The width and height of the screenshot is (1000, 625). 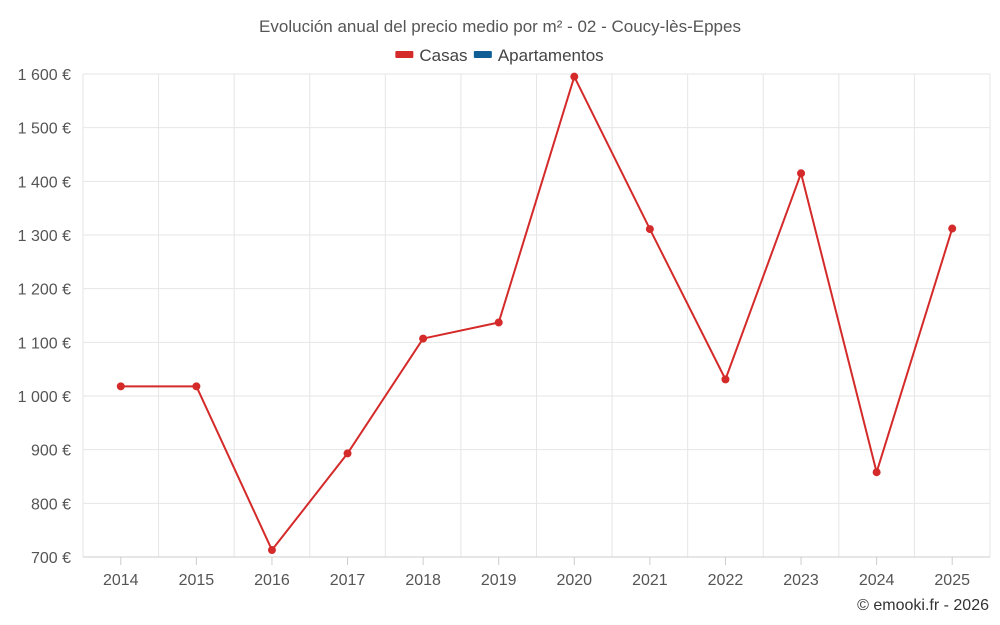 What do you see at coordinates (44, 182) in the screenshot?
I see `y-tick-label: 1 400 €` at bounding box center [44, 182].